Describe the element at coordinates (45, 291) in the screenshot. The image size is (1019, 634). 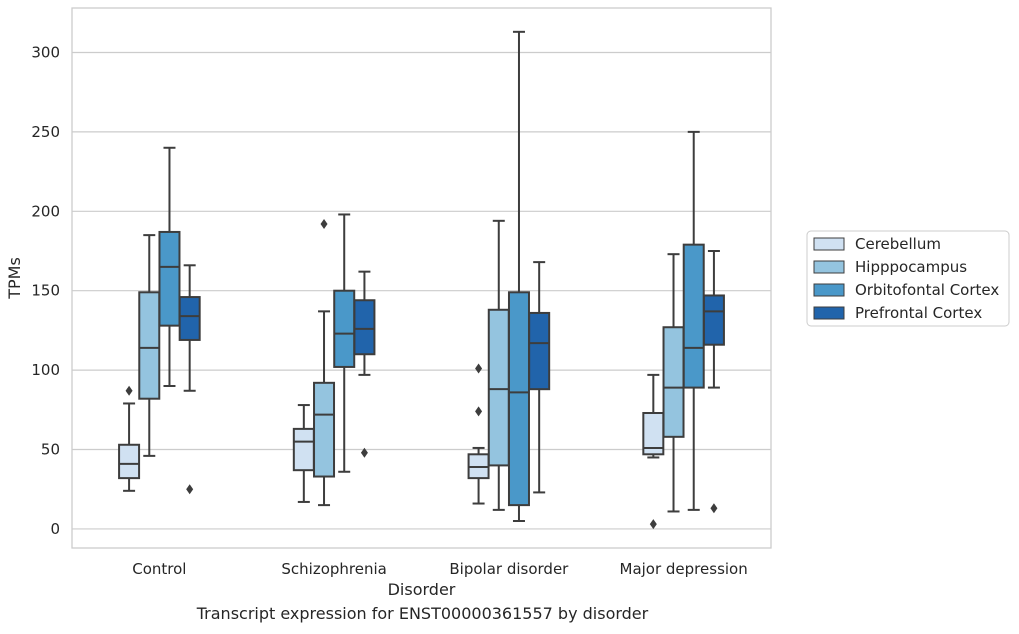
I see `y-tick-label: 150` at that location.